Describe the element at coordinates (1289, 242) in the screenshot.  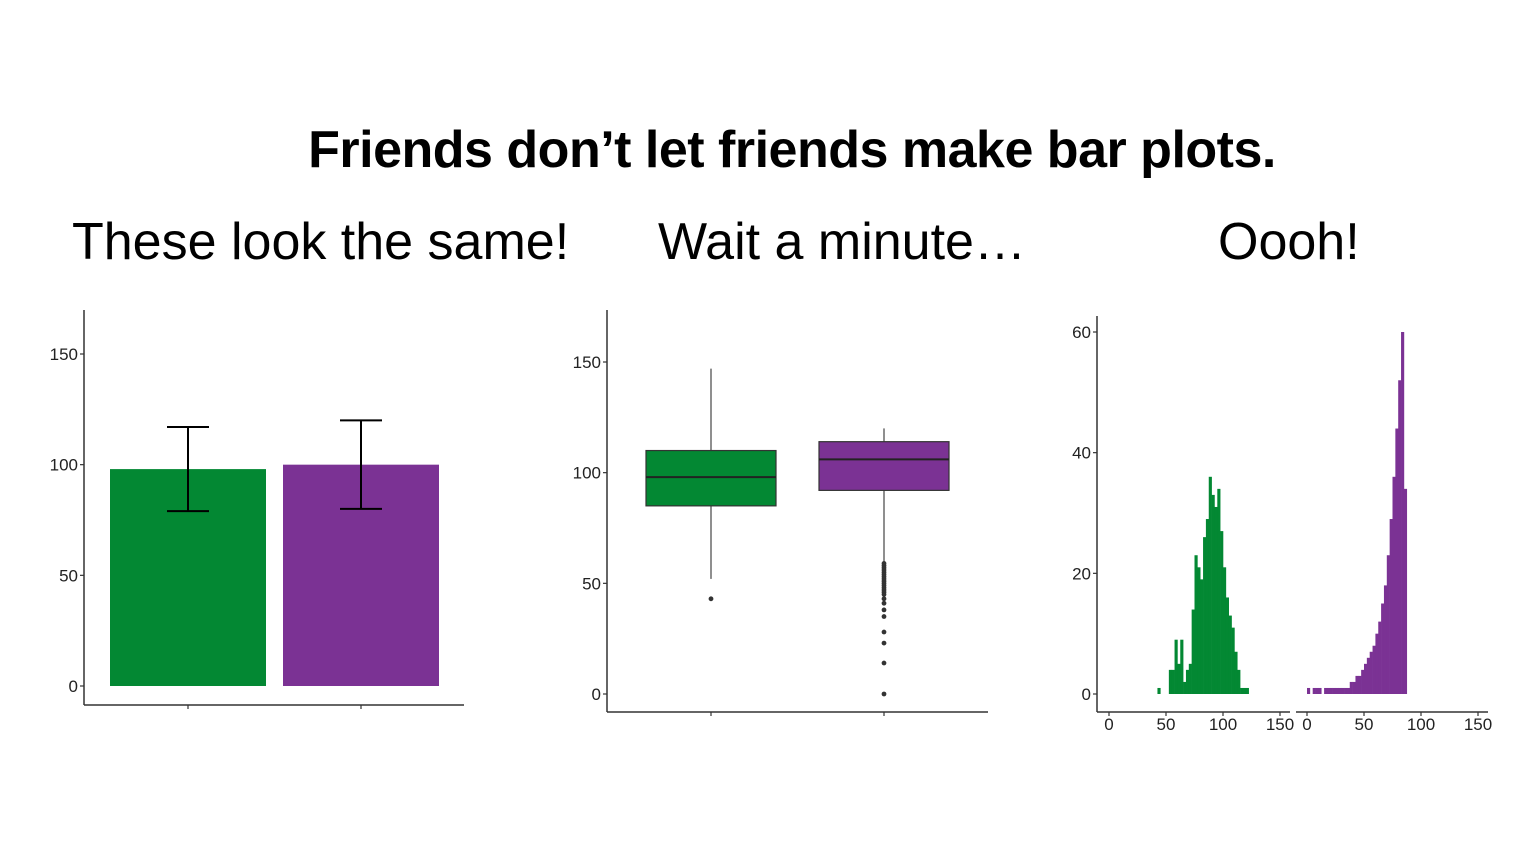
I see `subtitle-histogram: Oooh!` at that location.